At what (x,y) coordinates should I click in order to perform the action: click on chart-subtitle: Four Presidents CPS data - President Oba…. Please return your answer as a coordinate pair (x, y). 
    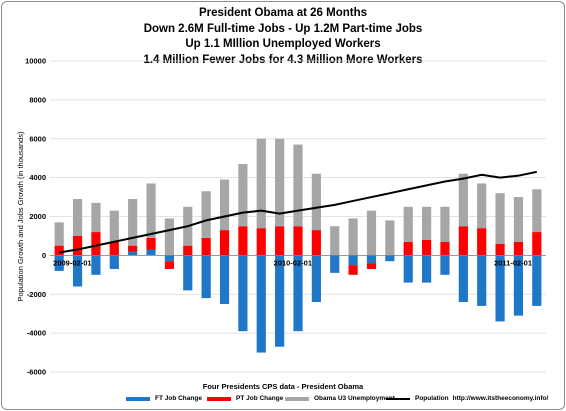
    Looking at the image, I should click on (283, 386).